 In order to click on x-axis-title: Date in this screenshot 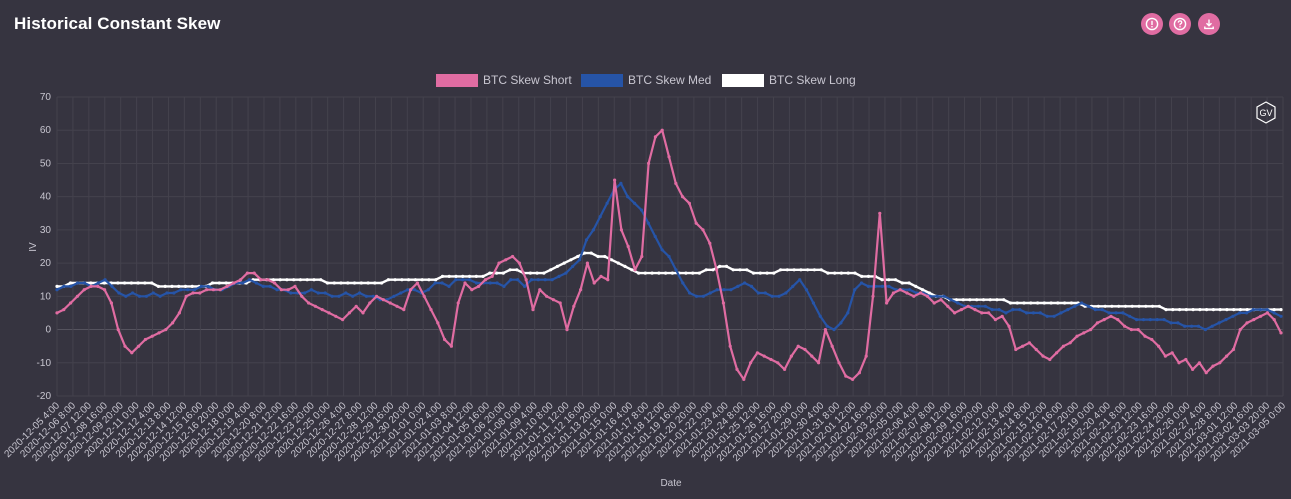, I will do `click(671, 483)`.